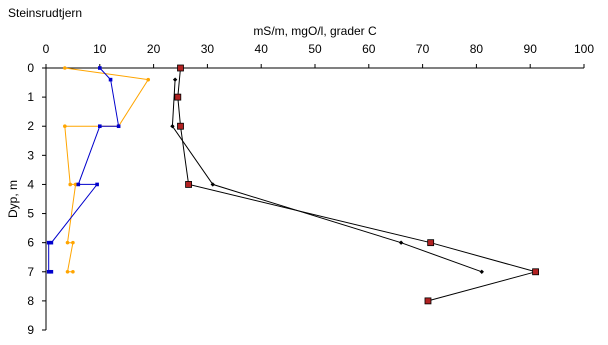 Image resolution: width=608 pixels, height=345 pixels. What do you see at coordinates (13, 199) in the screenshot?
I see `y-axis-label: Dyp, m` at bounding box center [13, 199].